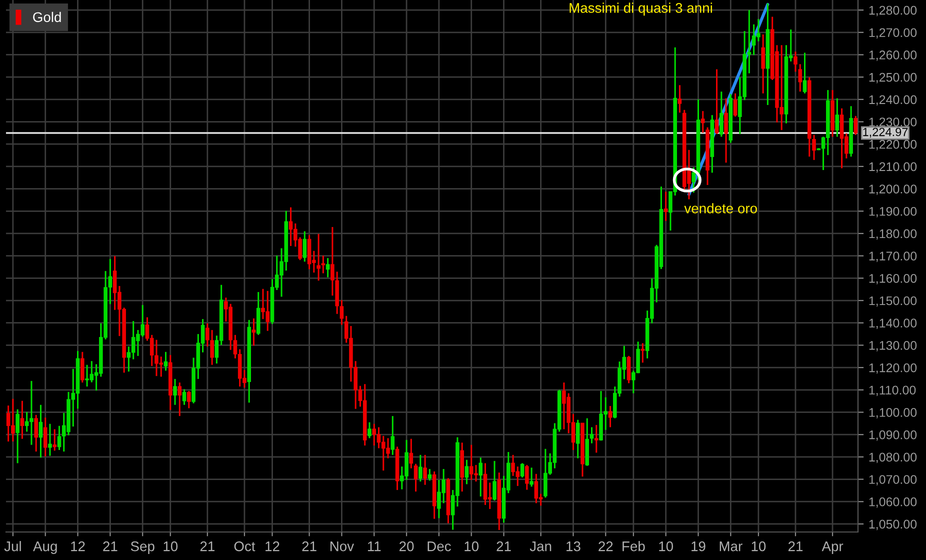 The width and height of the screenshot is (926, 560). What do you see at coordinates (885, 133) in the screenshot?
I see `ref-line-label: 1,224.97` at bounding box center [885, 133].